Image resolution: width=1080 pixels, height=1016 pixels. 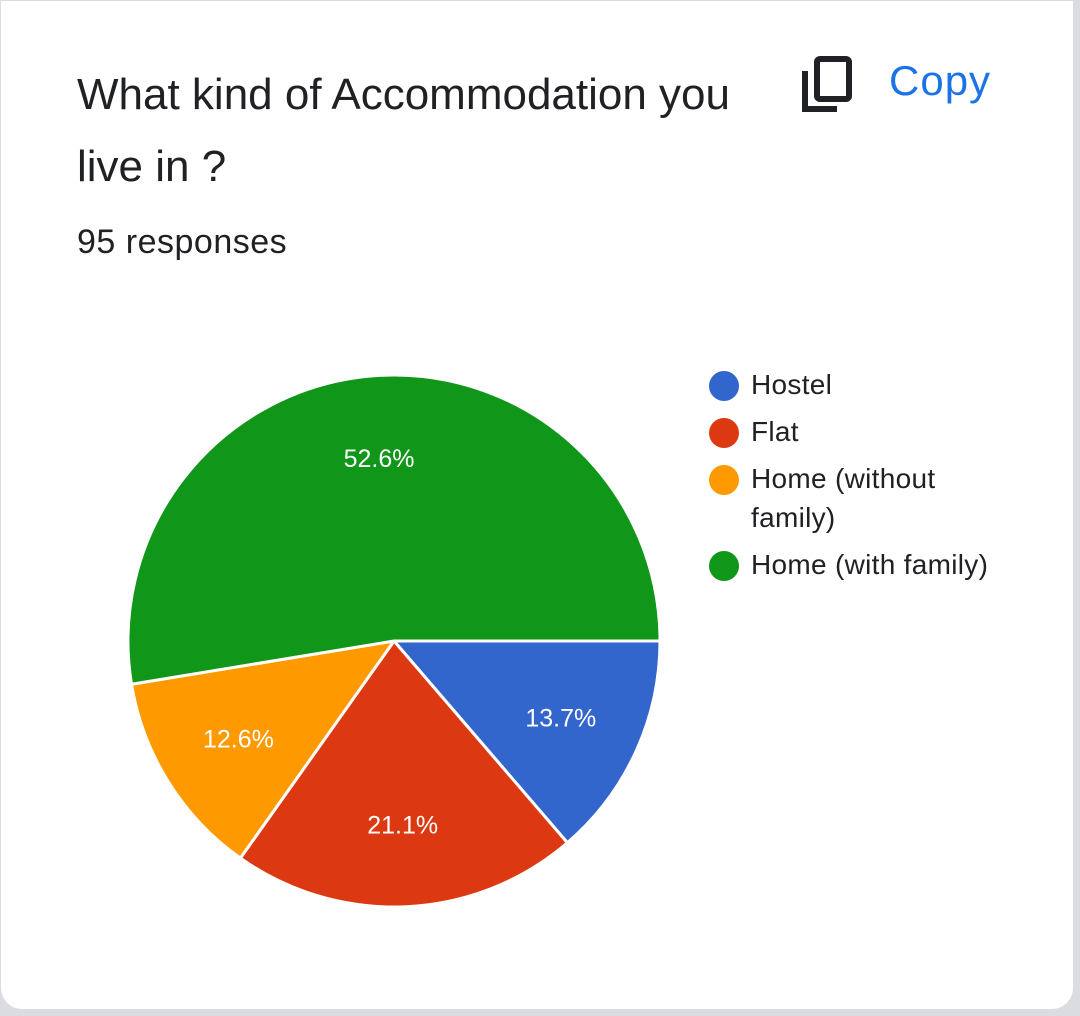 I want to click on copy-label: Copy, so click(x=940, y=80).